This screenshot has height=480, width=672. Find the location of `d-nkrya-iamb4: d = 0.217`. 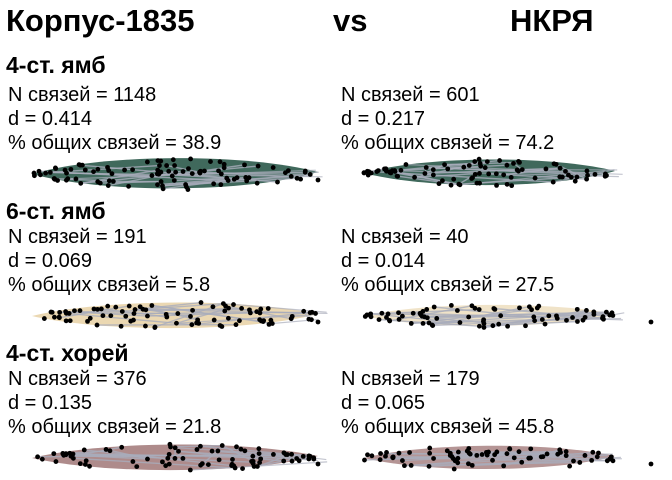

d-nkrya-iamb4: d = 0.217 is located at coordinates (383, 119).